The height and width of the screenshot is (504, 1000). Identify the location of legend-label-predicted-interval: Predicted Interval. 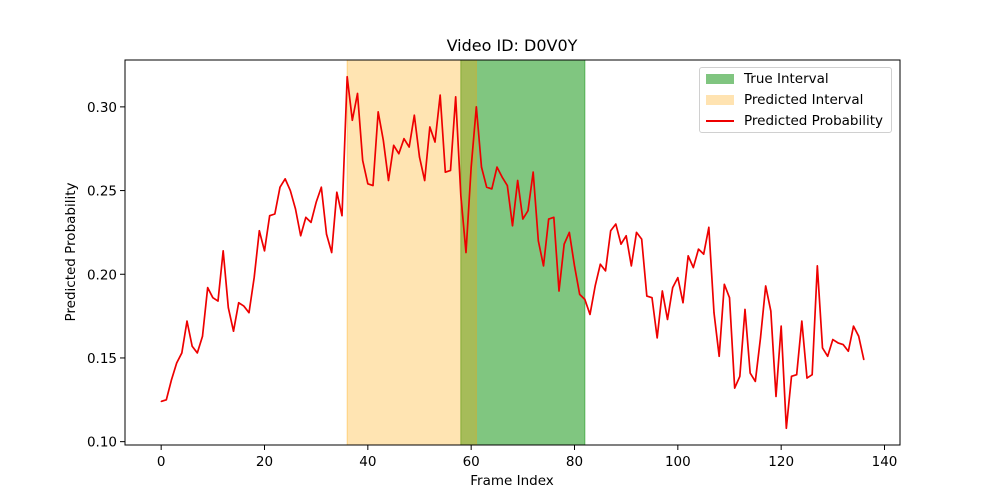
(804, 100).